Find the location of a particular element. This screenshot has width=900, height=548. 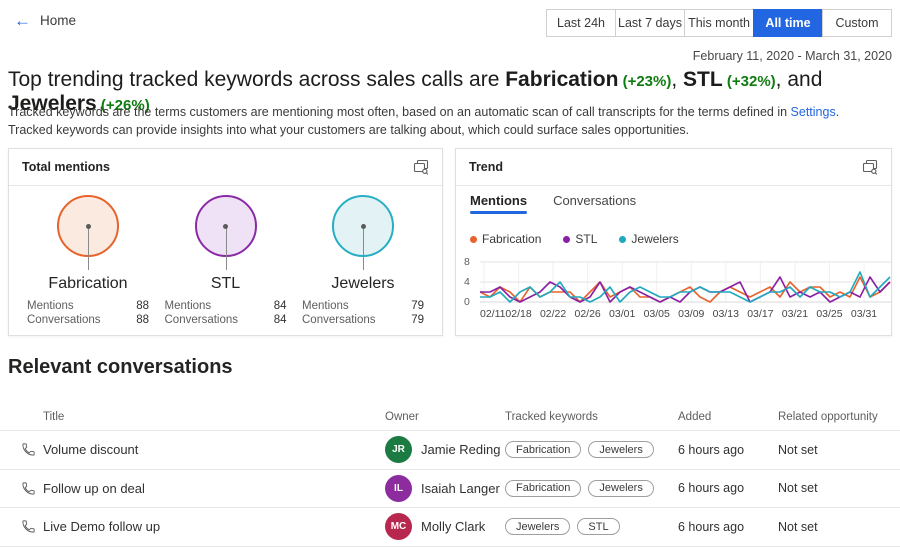

y-axis-label: 8 is located at coordinates (467, 262).